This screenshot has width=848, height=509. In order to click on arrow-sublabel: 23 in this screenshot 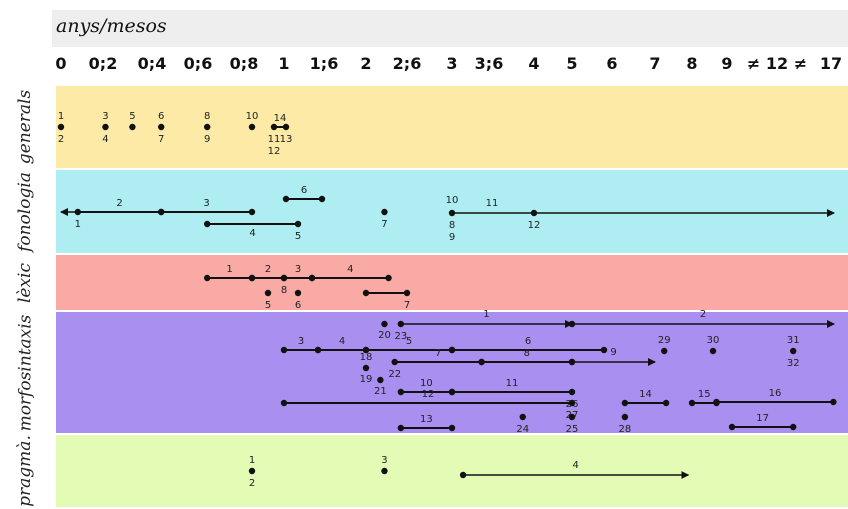, I will do `click(400, 336)`.